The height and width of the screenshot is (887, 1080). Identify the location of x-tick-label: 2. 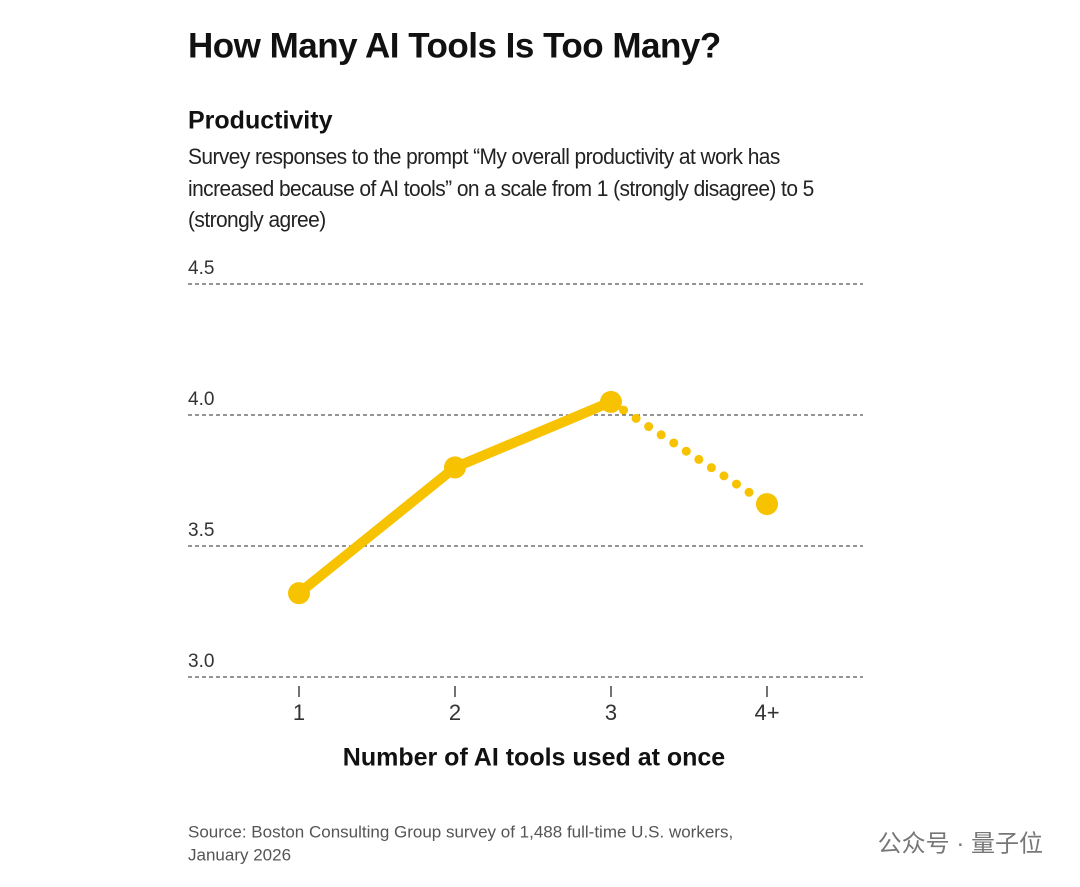
(455, 712).